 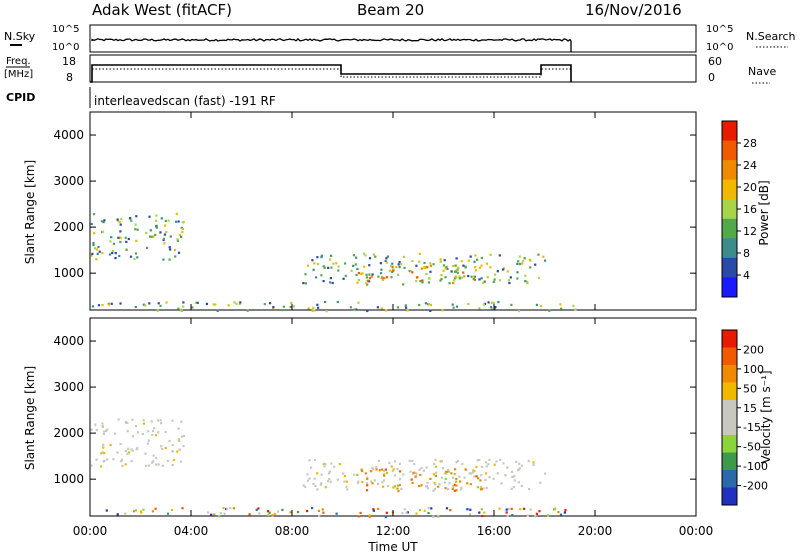 What do you see at coordinates (68, 181) in the screenshot?
I see `y-tick-label: 3000` at bounding box center [68, 181].